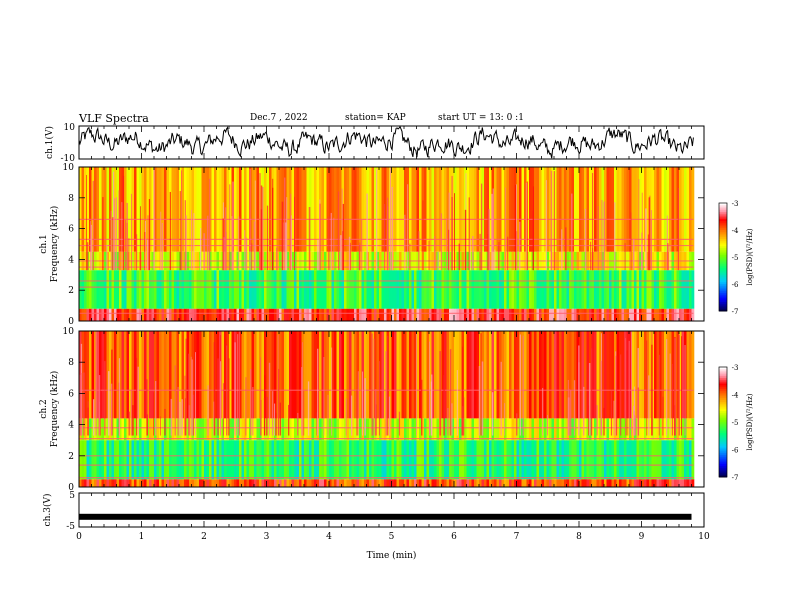 Image resolution: width=792 pixels, height=612 pixels. Describe the element at coordinates (392, 537) in the screenshot. I see `x-tick-label: 5` at that location.